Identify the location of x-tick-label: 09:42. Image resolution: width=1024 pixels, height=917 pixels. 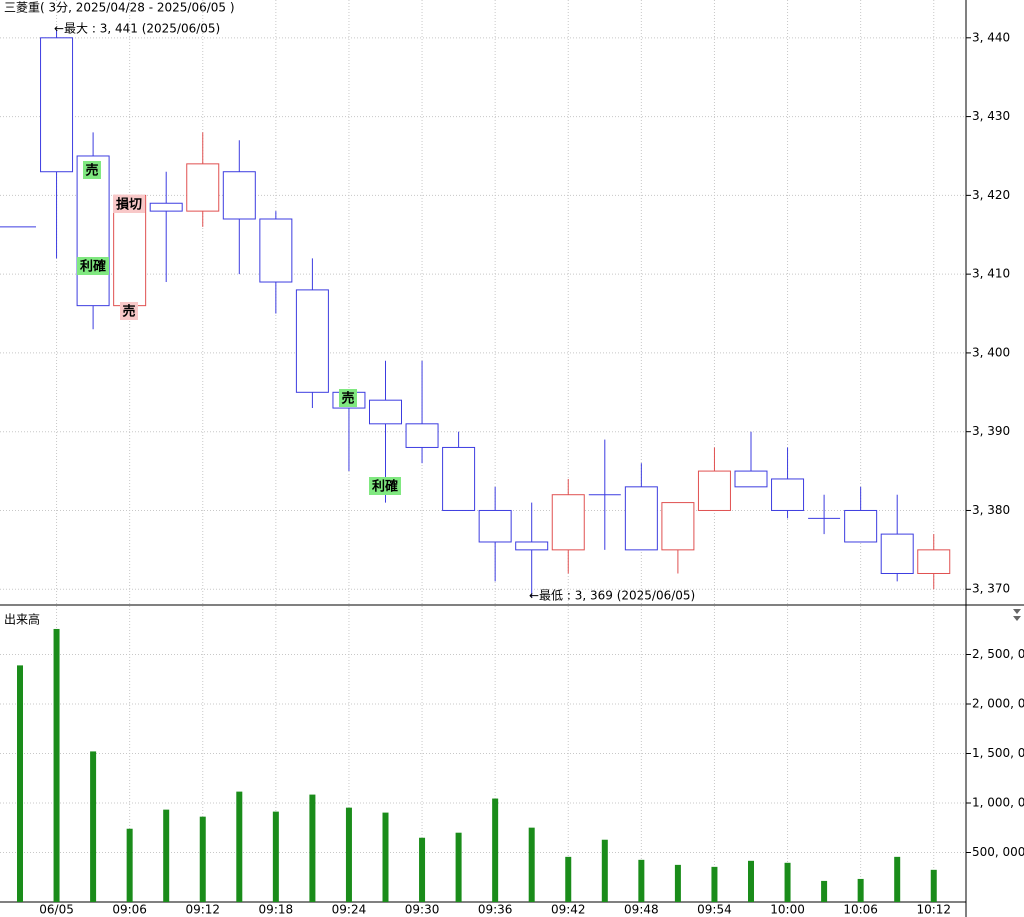
(568, 910).